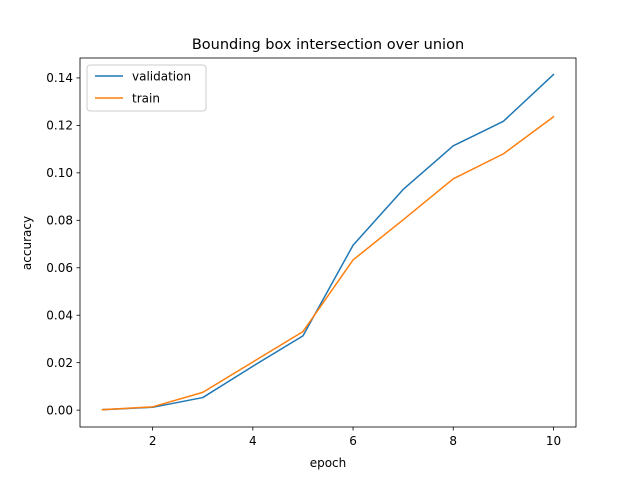 The height and width of the screenshot is (480, 640). I want to click on x-axis-label: epoch, so click(328, 463).